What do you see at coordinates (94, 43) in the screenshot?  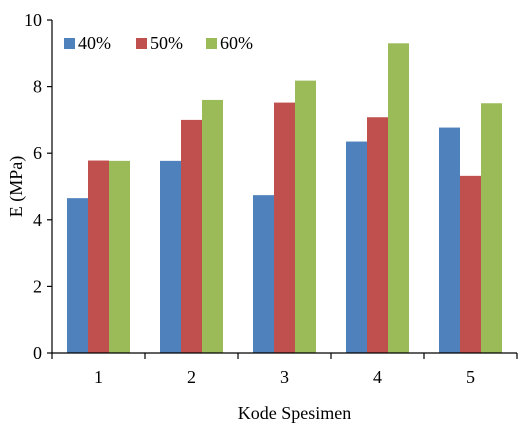 I see `legend-label: 40%` at bounding box center [94, 43].